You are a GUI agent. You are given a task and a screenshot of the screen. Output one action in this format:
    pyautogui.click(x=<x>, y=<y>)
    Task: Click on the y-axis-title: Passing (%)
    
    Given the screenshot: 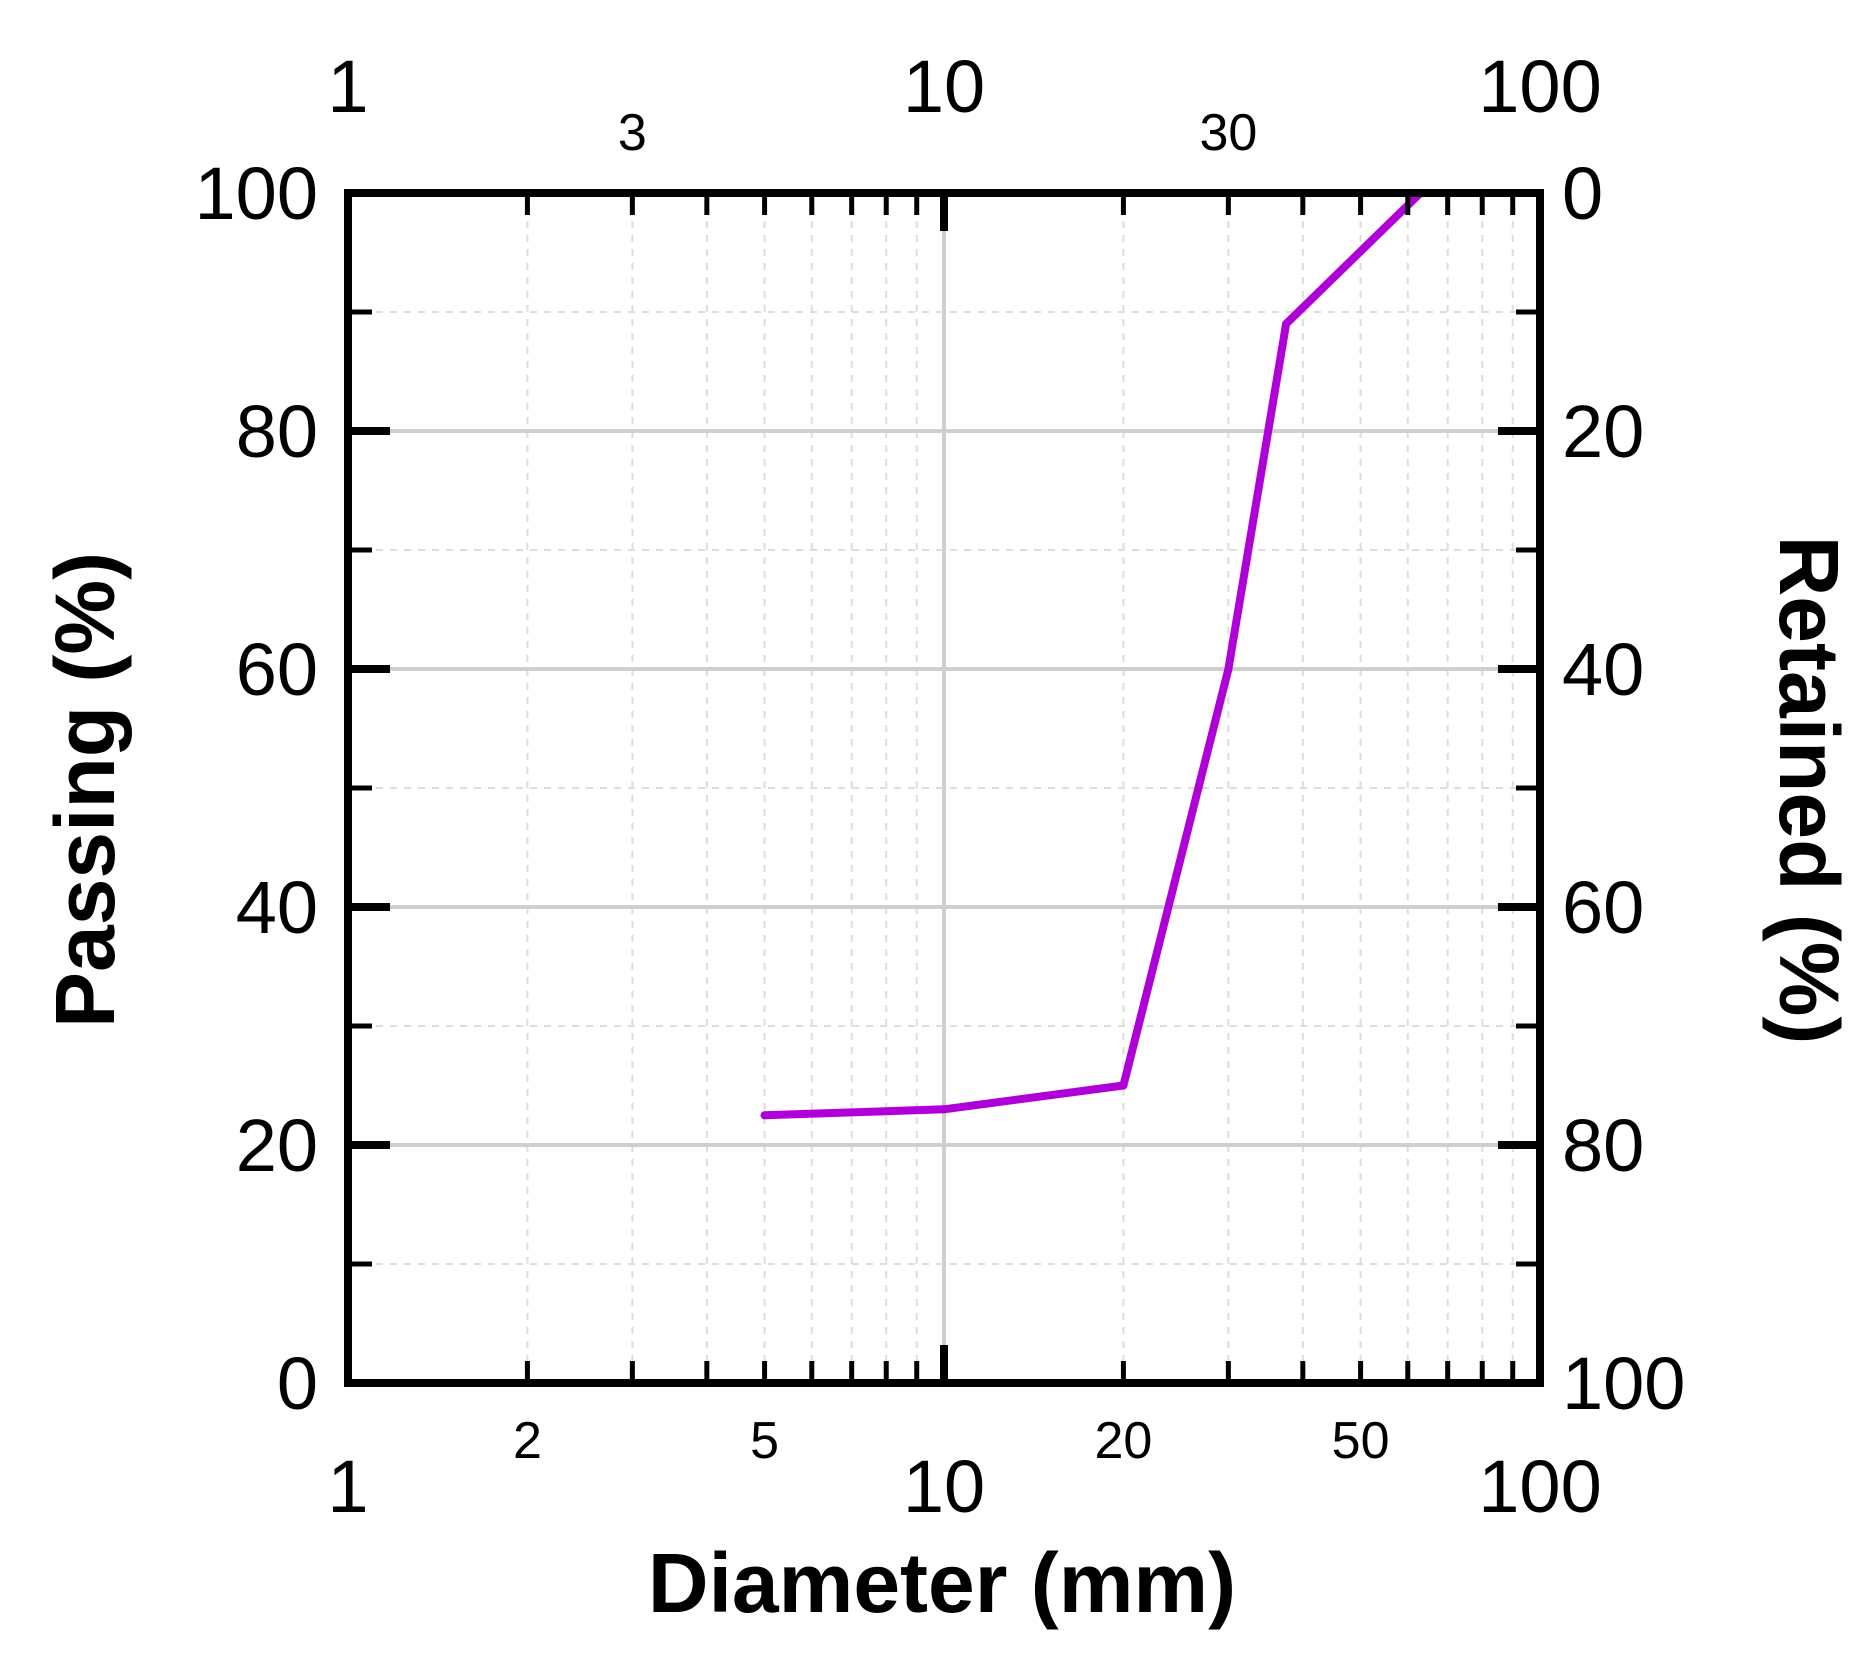 What is the action you would take?
    pyautogui.click(x=85, y=790)
    